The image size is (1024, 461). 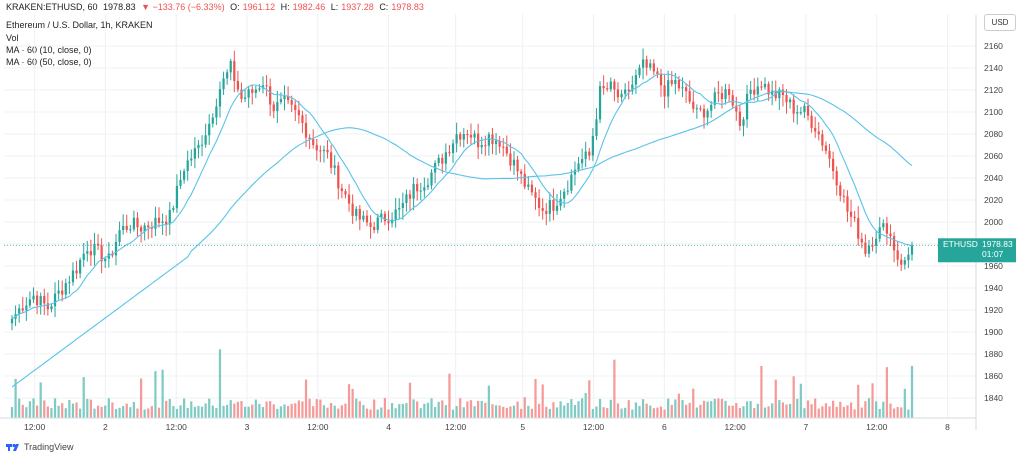 What do you see at coordinates (52, 7) in the screenshot?
I see `symbol-label: KRAKEN:ETHUSD, 60` at bounding box center [52, 7].